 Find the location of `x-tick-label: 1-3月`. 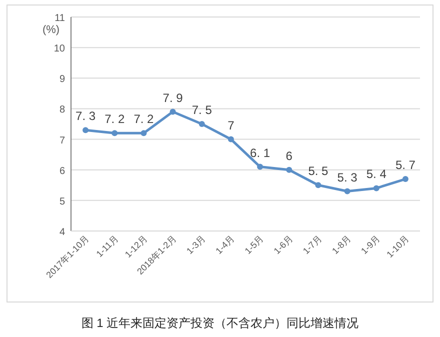

x-tick-label: 1-3月 is located at coordinates (196, 244).